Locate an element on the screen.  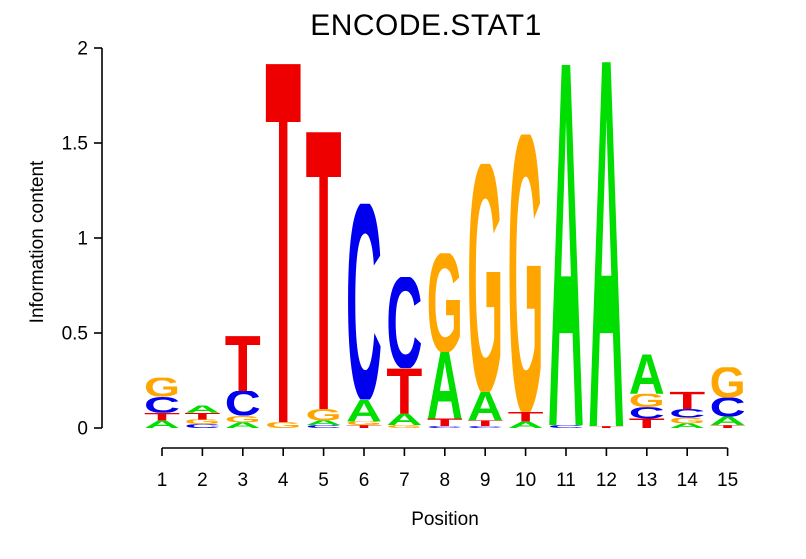
logo-letter-C-pos2: C is located at coordinates (202, 426).